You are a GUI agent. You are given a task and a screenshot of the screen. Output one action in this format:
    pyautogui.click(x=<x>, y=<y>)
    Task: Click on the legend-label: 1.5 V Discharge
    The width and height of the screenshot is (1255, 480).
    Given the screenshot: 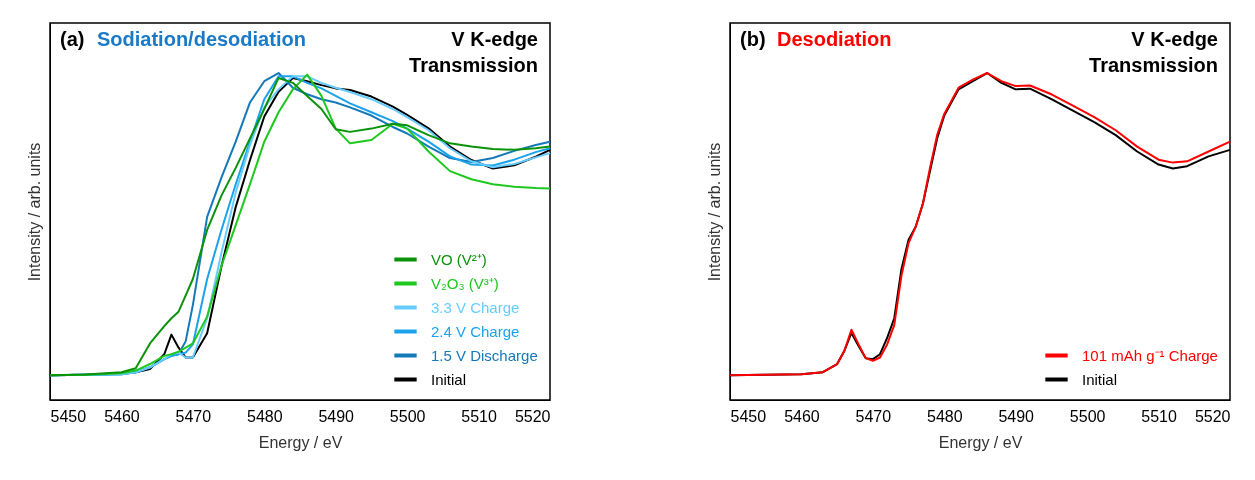 What is the action you would take?
    pyautogui.click(x=484, y=355)
    